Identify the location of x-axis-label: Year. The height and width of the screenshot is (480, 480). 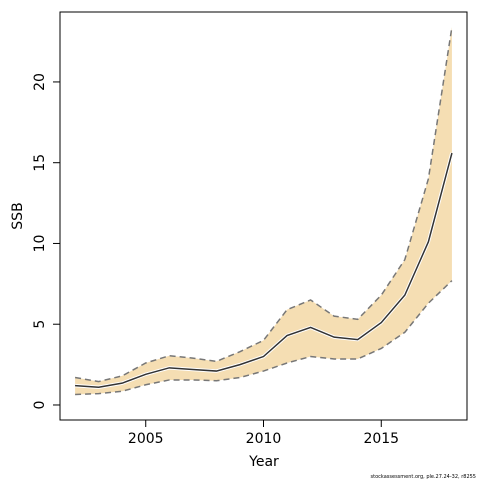
(263, 462).